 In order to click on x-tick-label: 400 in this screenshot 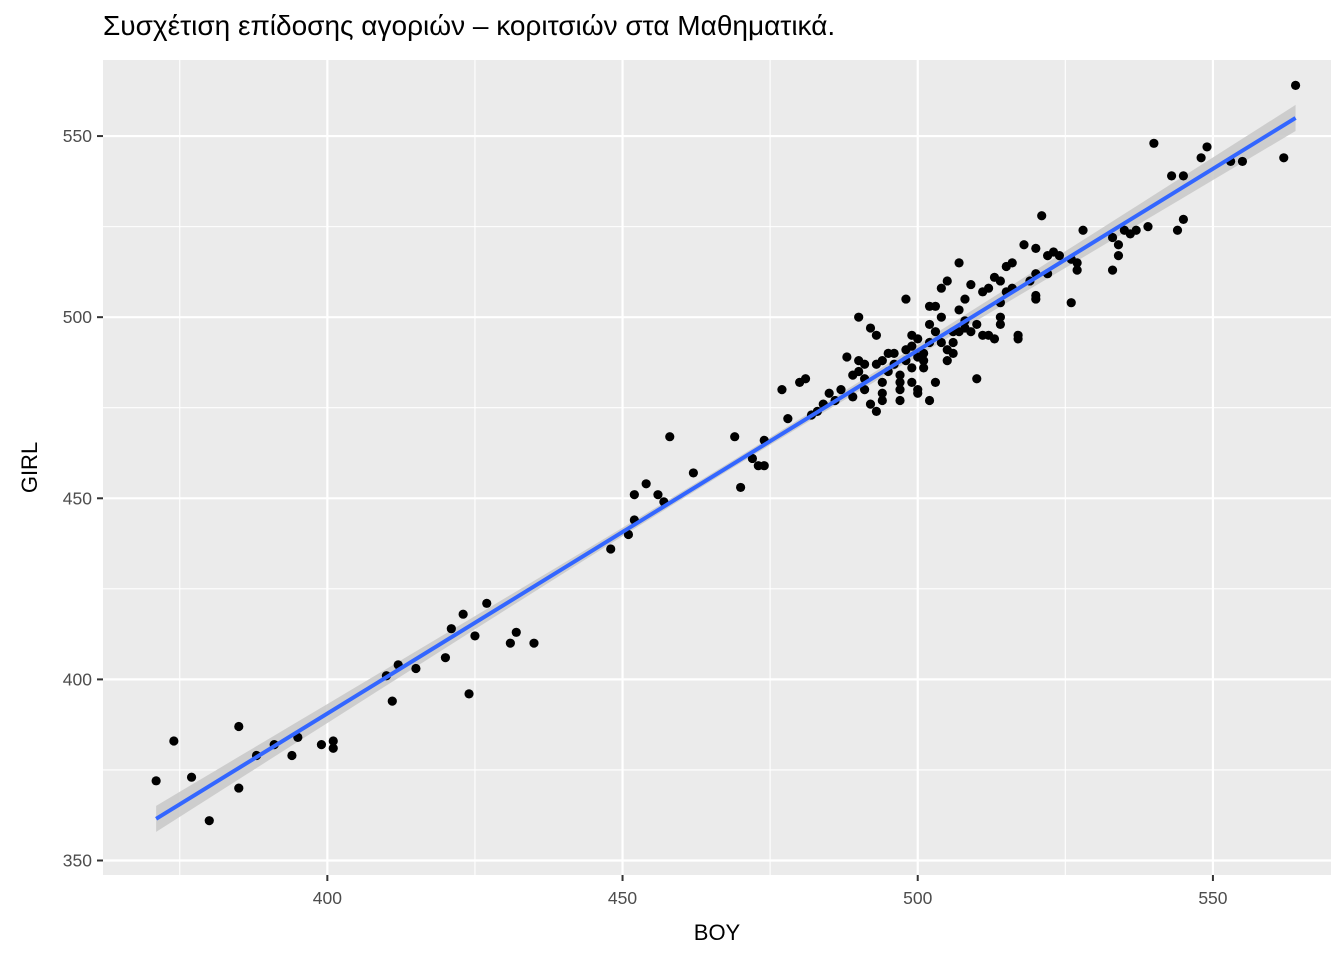, I will do `click(327, 898)`.